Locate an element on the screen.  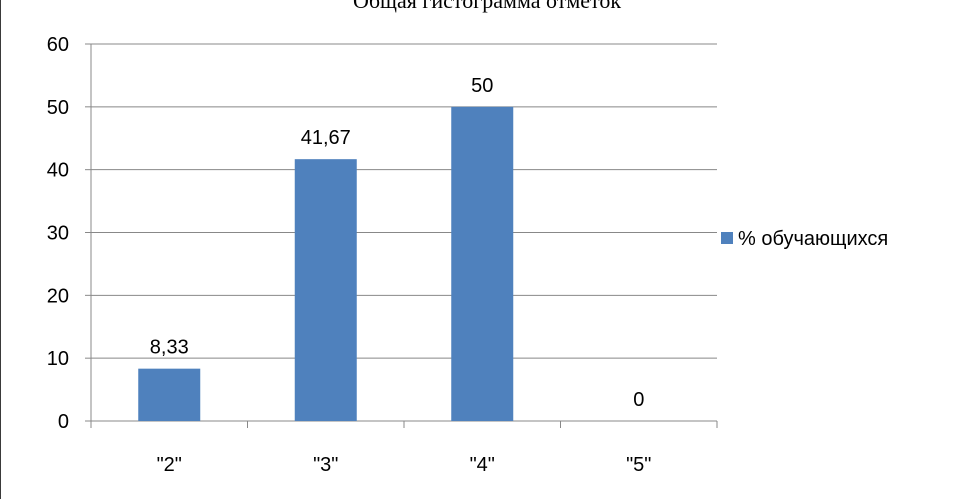
y-tick-label: 60 is located at coordinates (58, 45).